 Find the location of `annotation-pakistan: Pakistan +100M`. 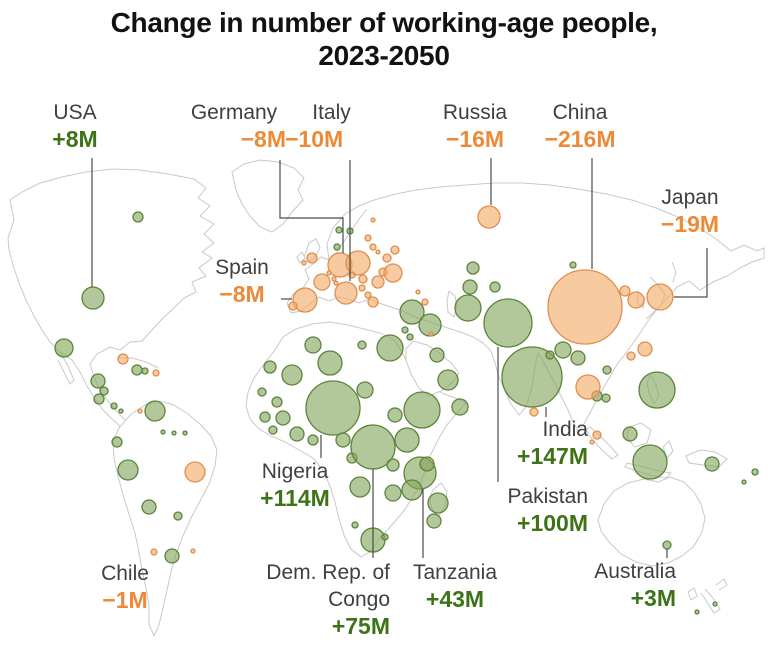

annotation-pakistan: Pakistan +100M is located at coordinates (533, 510).